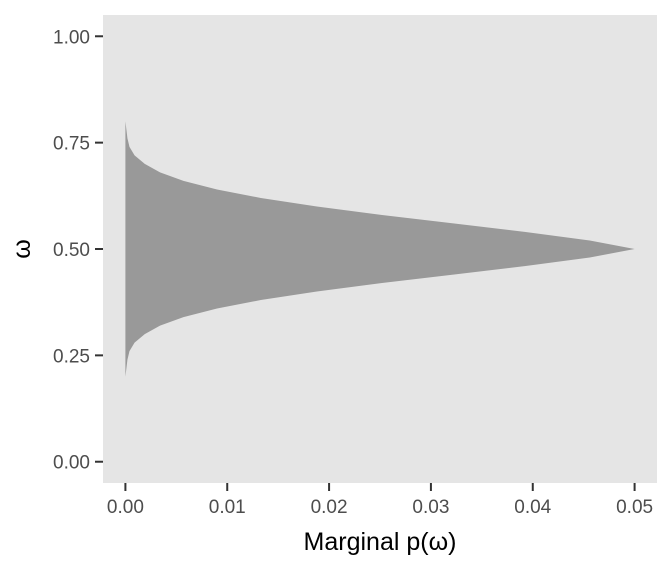  What do you see at coordinates (380, 542) in the screenshot?
I see `x-axis-title: Marginal p(ω)` at bounding box center [380, 542].